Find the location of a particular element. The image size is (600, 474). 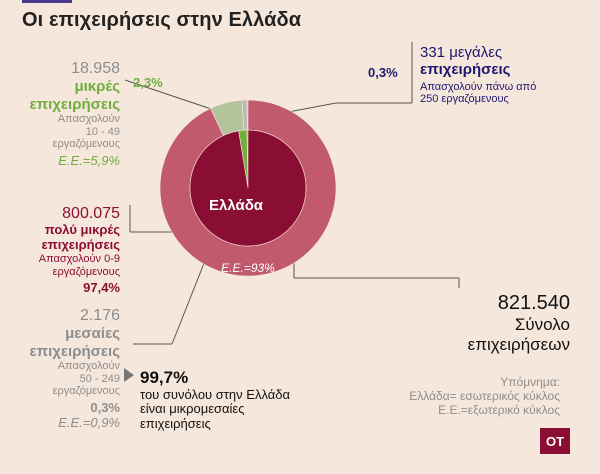

medium-count: 2.176 is located at coordinates (99, 315).